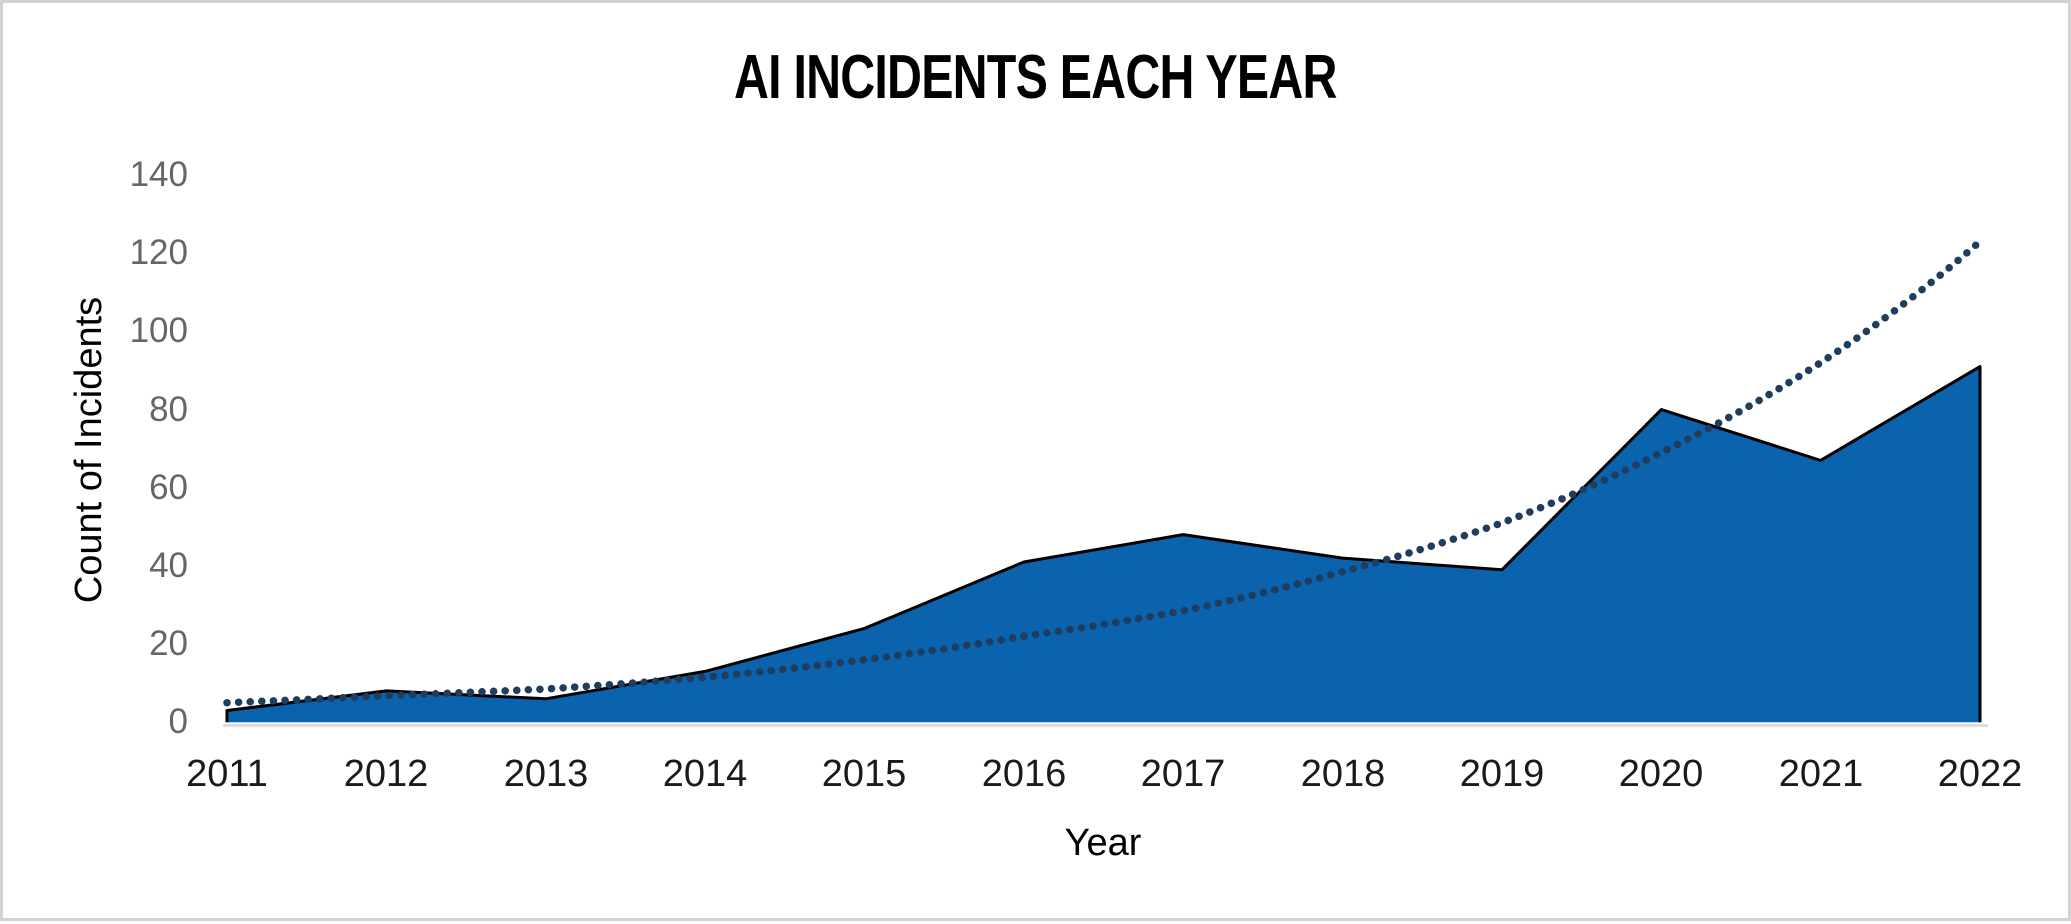  I want to click on chart-title: AI INCIDENTS EACH YEAR, so click(1035, 78).